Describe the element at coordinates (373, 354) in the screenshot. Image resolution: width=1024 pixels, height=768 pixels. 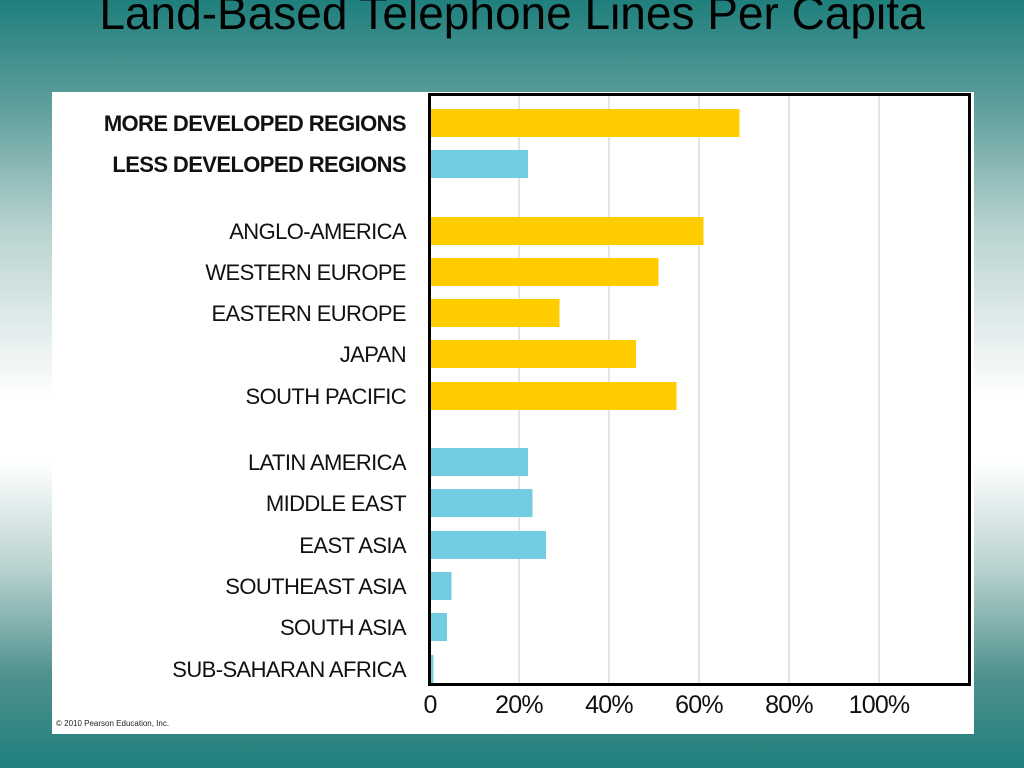
I see `category-label-5: JAPAN` at that location.